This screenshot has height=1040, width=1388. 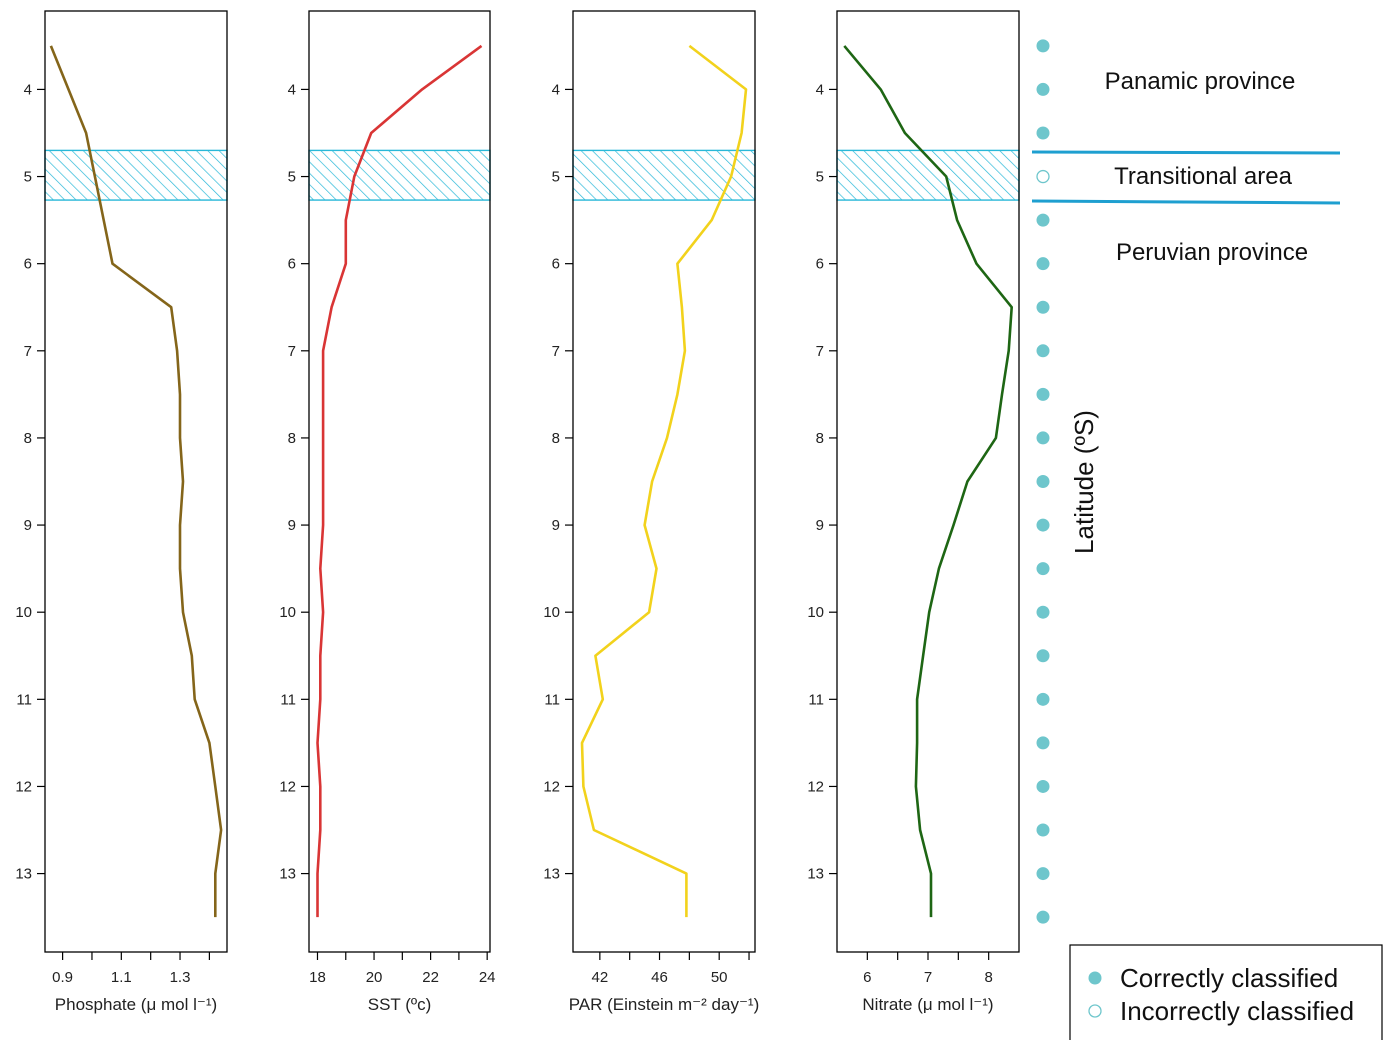 What do you see at coordinates (28, 438) in the screenshot?
I see `phosphate-y-tick-label: 8` at bounding box center [28, 438].